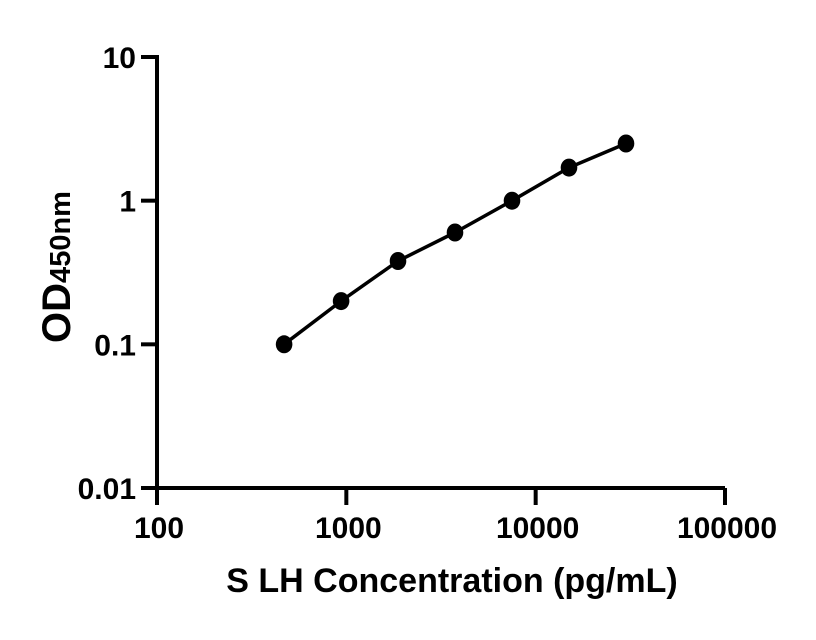  What do you see at coordinates (127, 202) in the screenshot?
I see `y-tick-label: 1` at bounding box center [127, 202].